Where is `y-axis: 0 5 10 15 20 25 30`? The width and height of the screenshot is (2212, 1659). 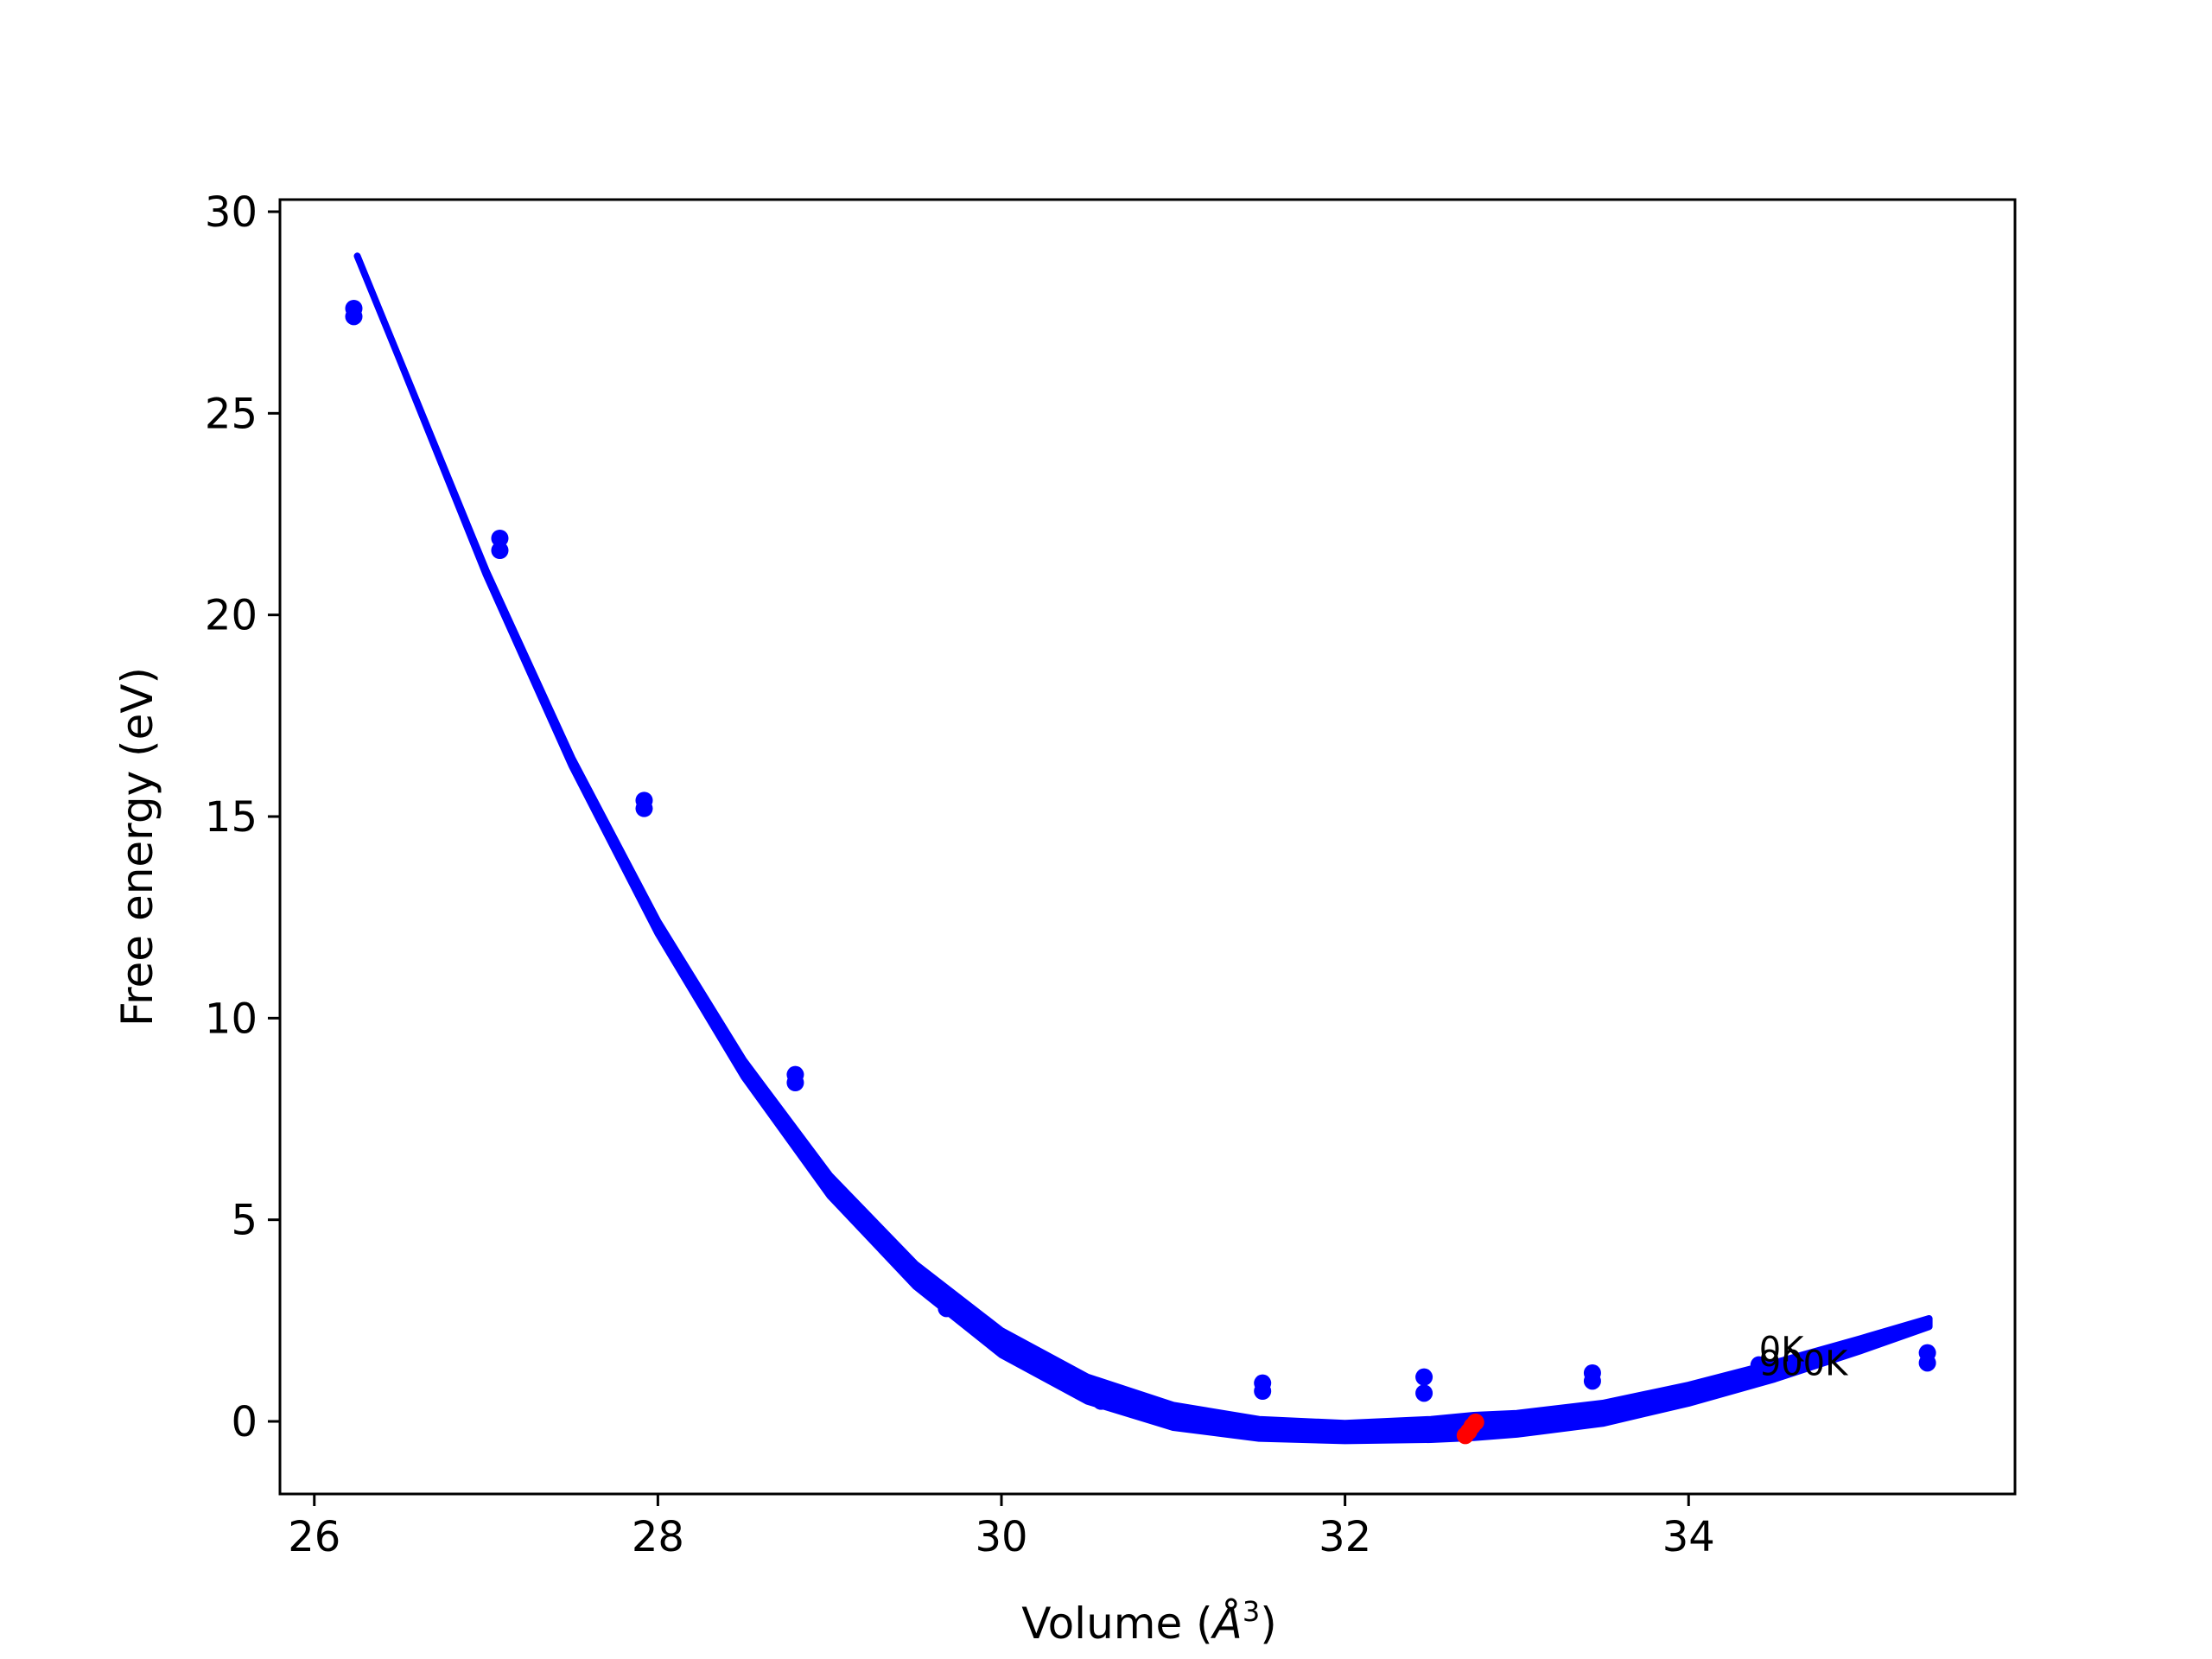
y-axis: 0 5 10 15 20 25 30 is located at coordinates (242, 817).